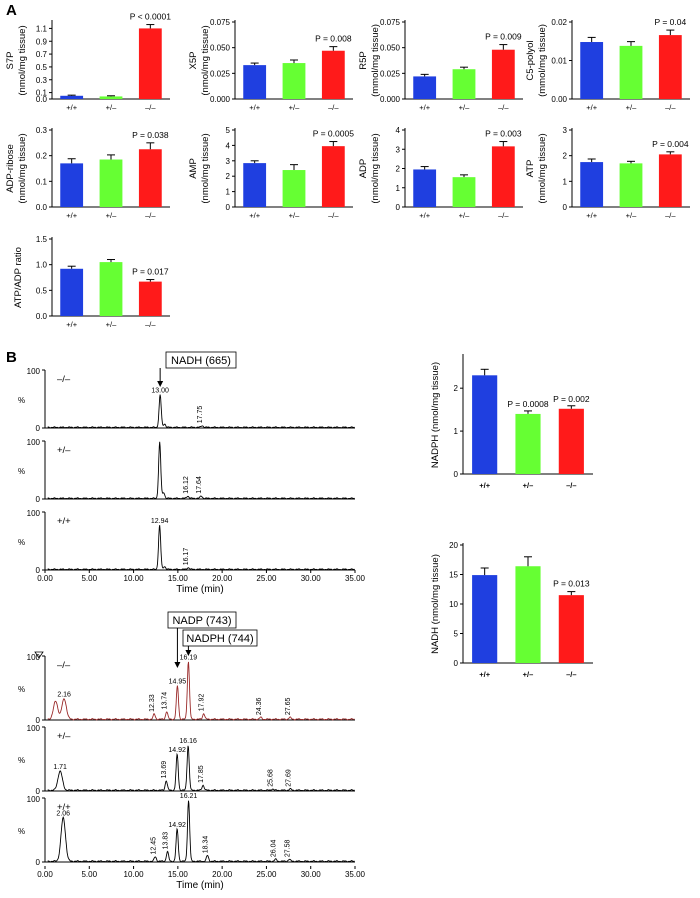 The height and width of the screenshot is (898, 700). I want to click on p-value-label: P = 0.038, so click(150, 135).